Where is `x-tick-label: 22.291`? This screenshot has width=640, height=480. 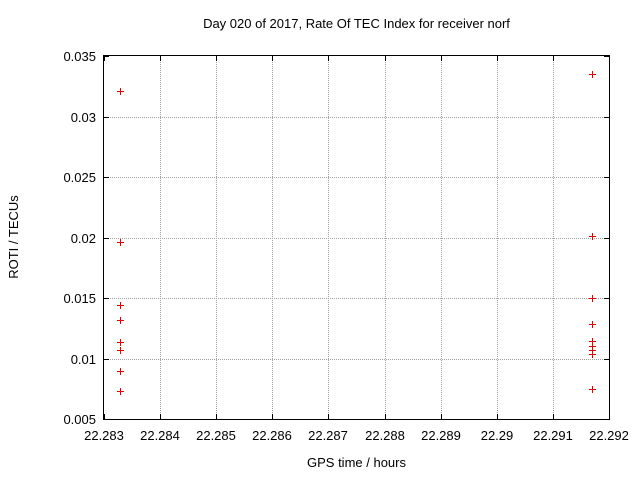
x-tick-label: 22.291 is located at coordinates (553, 435).